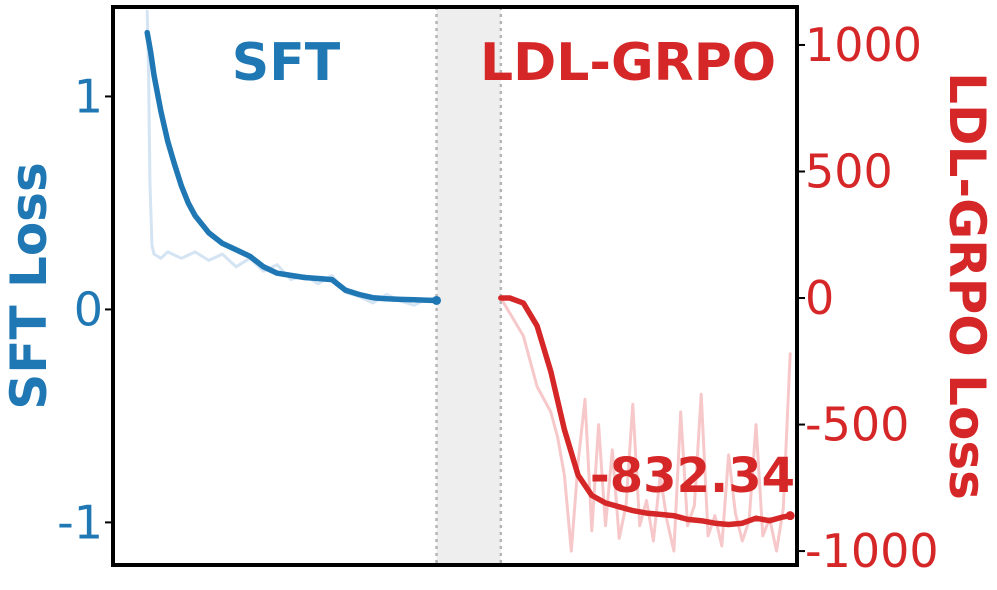 Image resolution: width=997 pixels, height=590 pixels. I want to click on right-axis-title: LDL-GRPO Loss, so click(967, 286).